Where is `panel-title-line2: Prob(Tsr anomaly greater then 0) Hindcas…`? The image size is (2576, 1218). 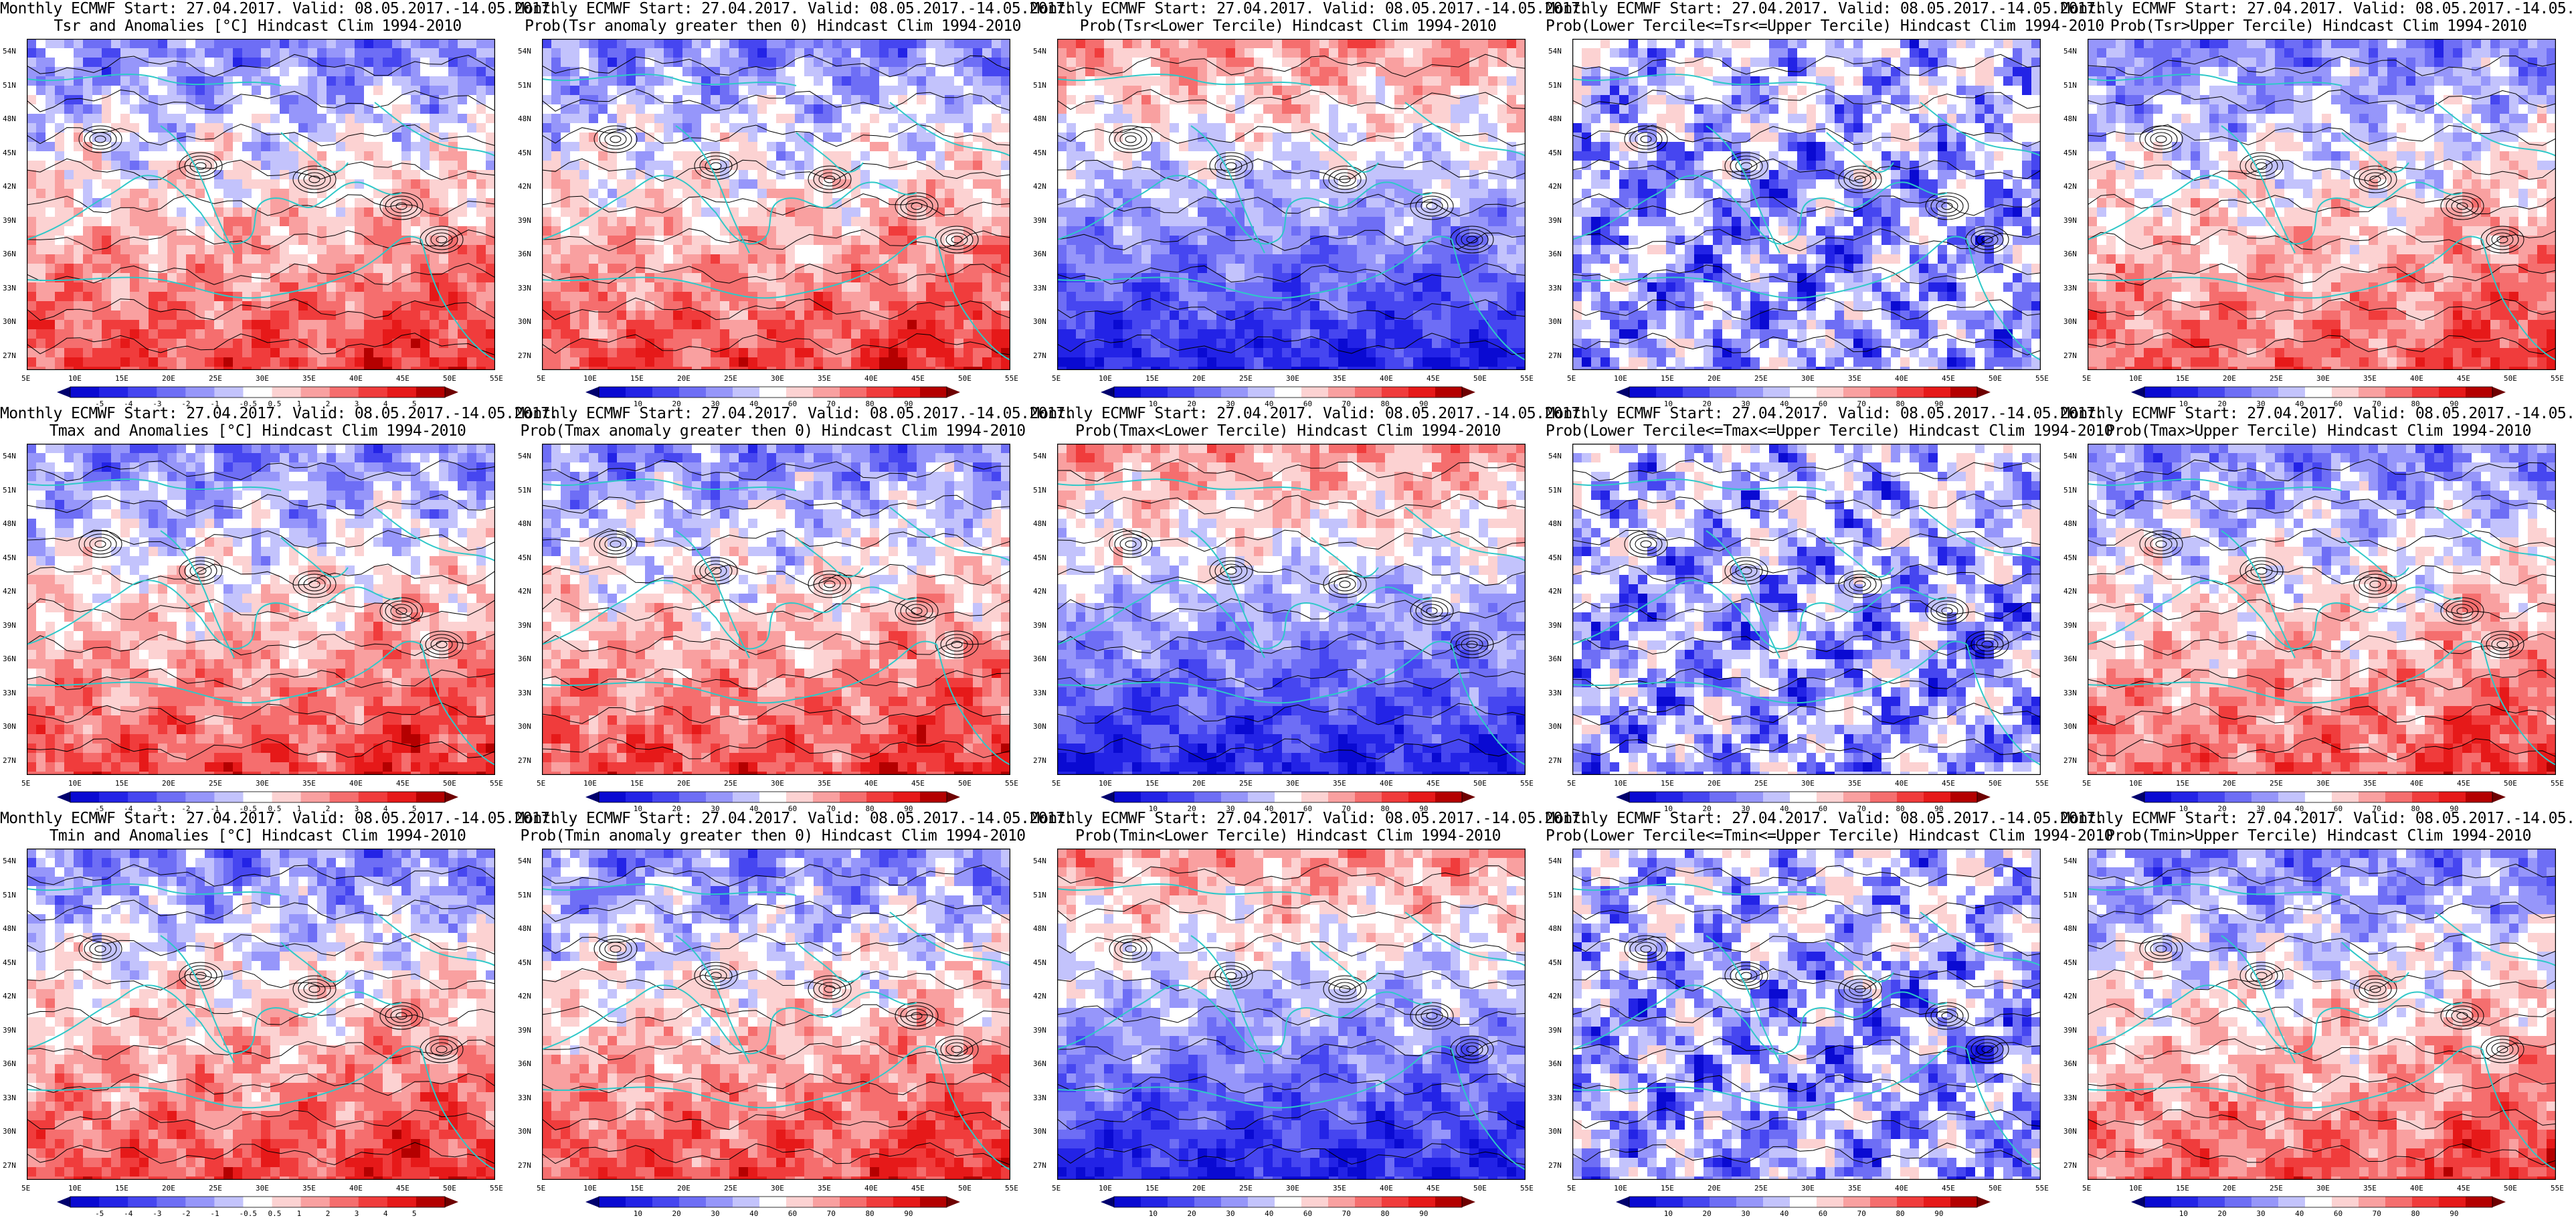
panel-title-line2: Prob(Tsr anomaly greater then 0) Hindcas… is located at coordinates (773, 26).